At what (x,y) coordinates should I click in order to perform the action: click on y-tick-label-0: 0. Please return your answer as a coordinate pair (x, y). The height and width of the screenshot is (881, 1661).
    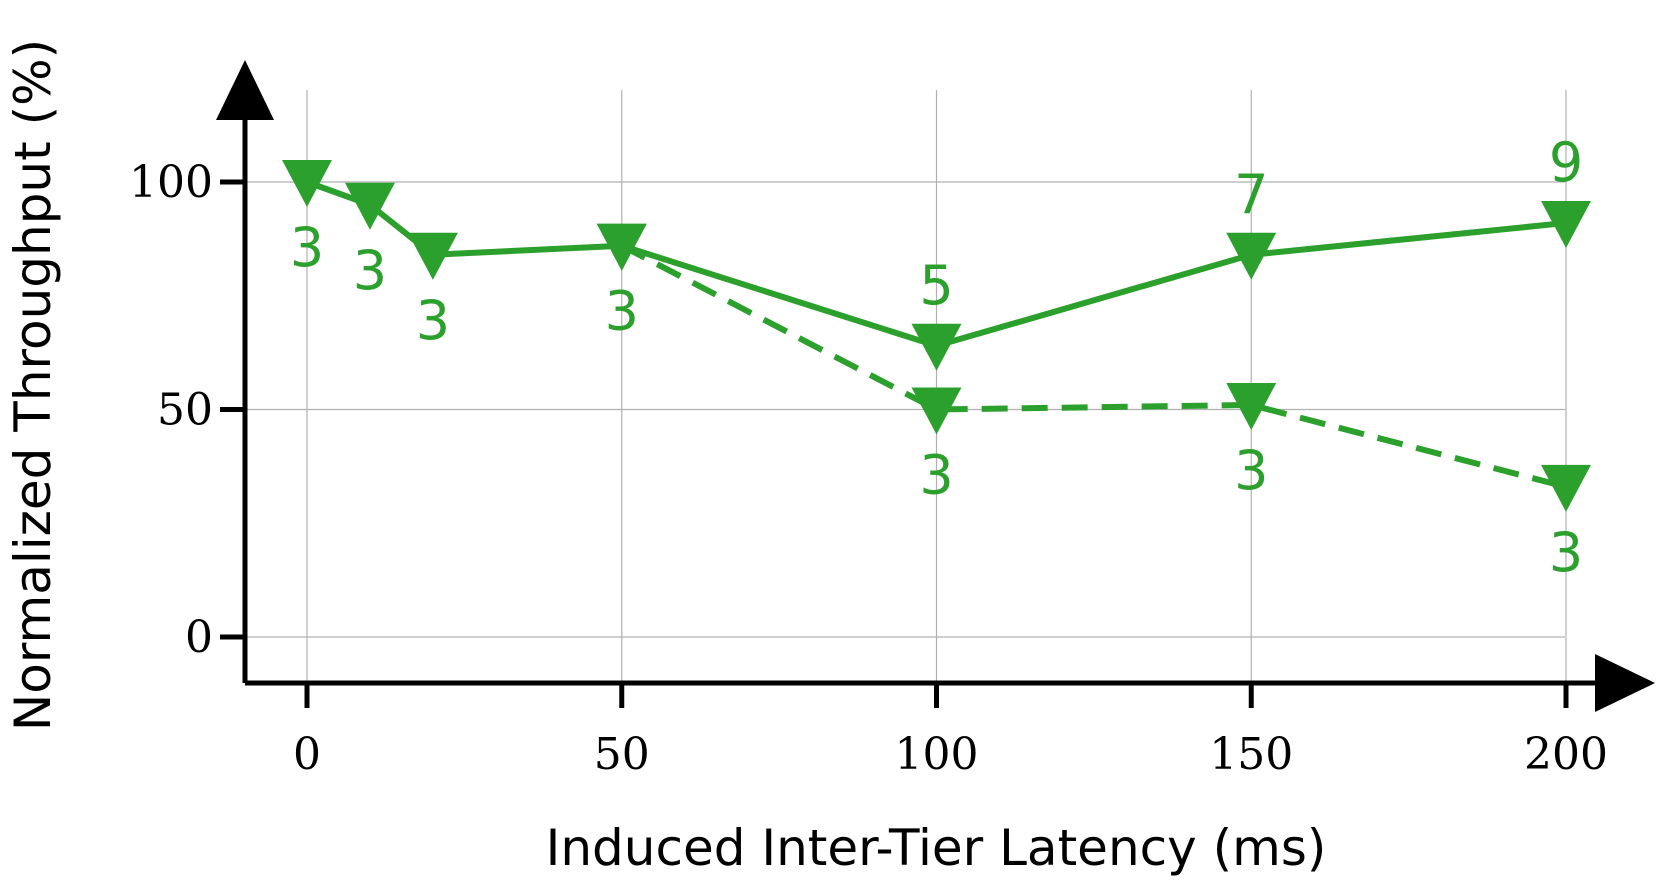
    Looking at the image, I should click on (199, 637).